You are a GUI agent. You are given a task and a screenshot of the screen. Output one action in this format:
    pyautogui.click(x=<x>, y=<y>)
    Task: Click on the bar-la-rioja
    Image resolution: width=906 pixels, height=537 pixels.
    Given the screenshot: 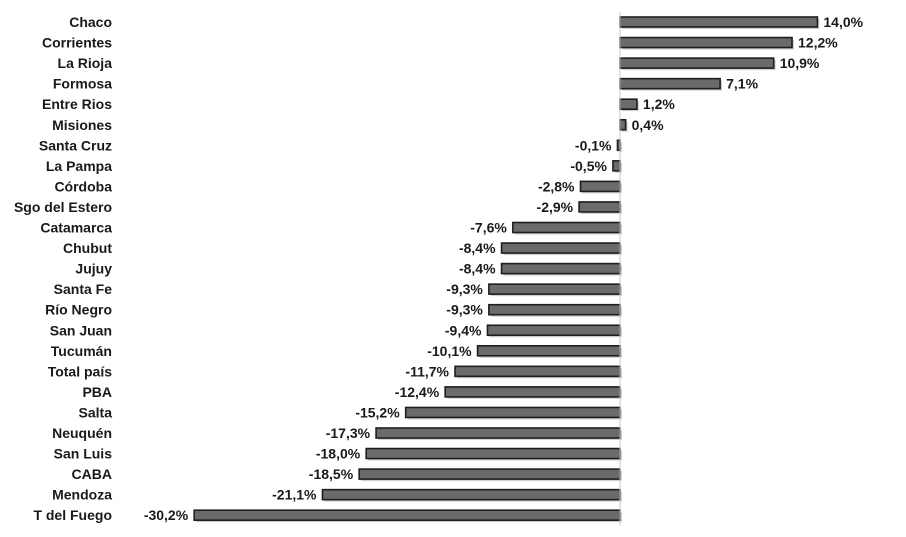 What is the action you would take?
    pyautogui.click(x=697, y=63)
    